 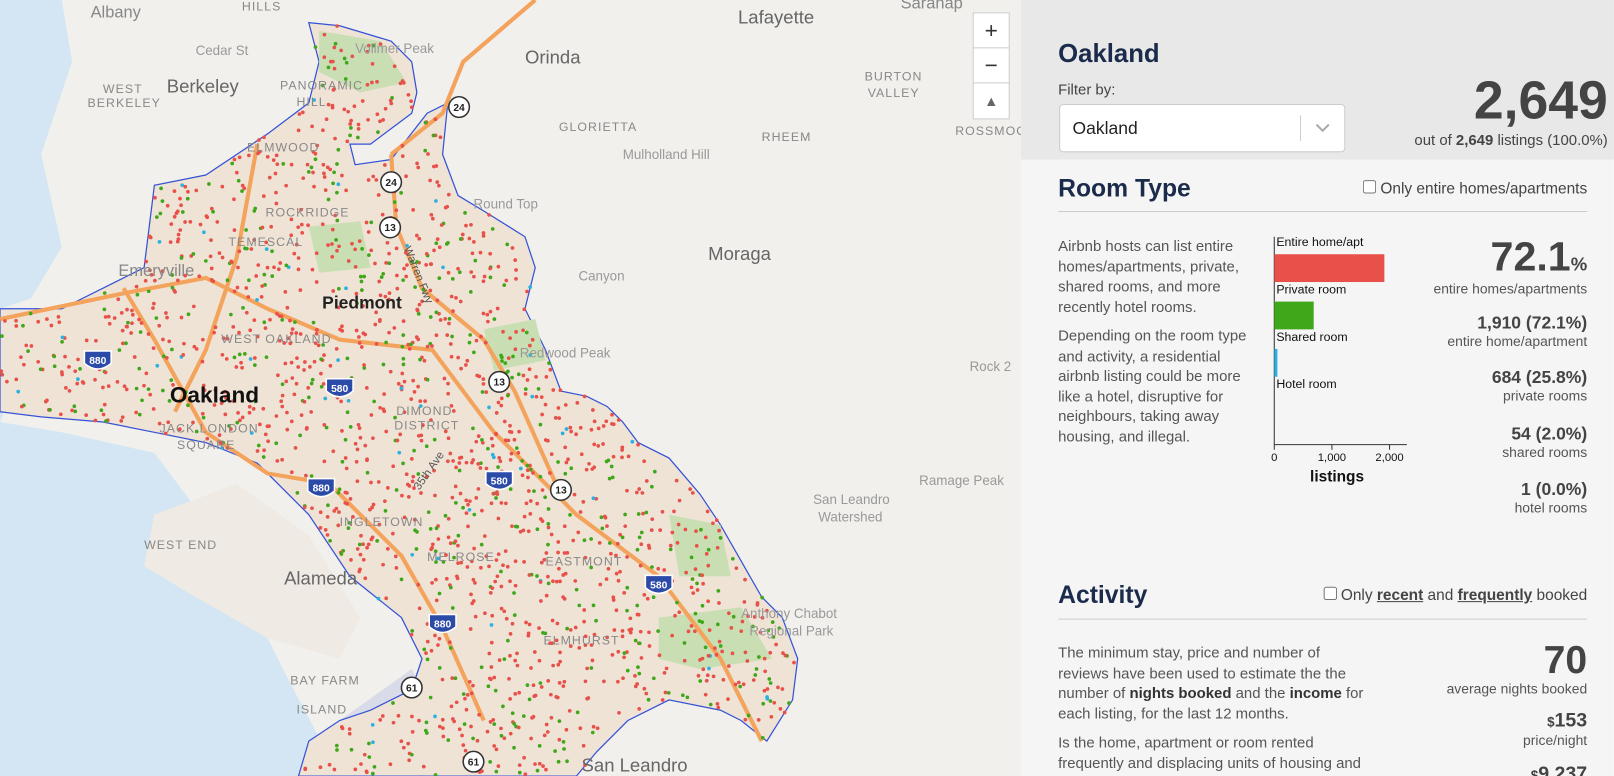 I want to click on activity-filter: Only recent and frequently booked, so click(x=1455, y=595).